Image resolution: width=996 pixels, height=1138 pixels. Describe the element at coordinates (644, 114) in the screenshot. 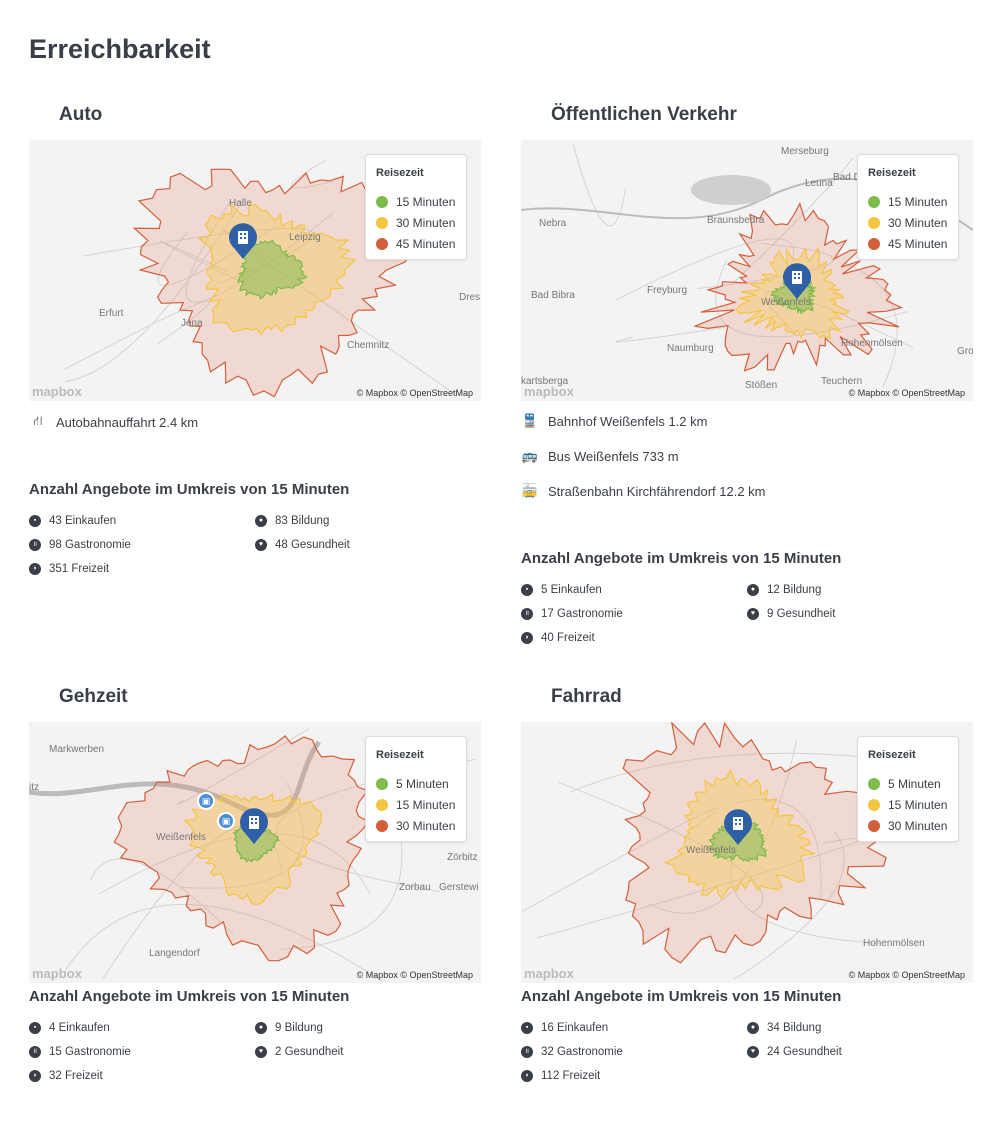

I see `section-title: Öffentlichen Verkehr` at that location.